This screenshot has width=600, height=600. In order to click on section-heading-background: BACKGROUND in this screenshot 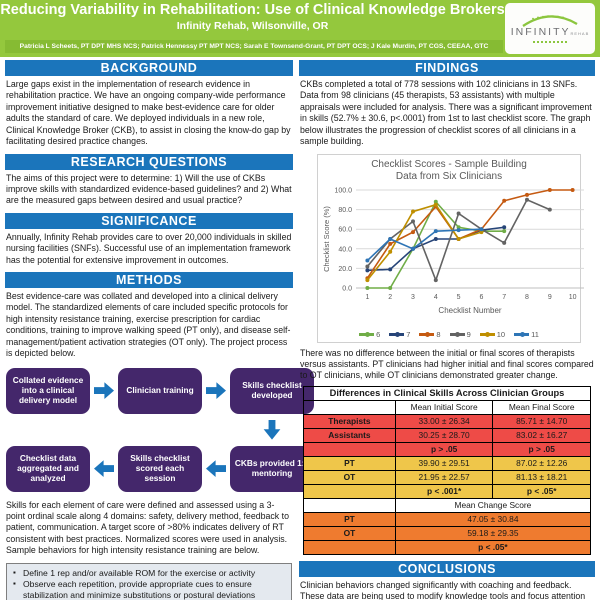, I will do `click(149, 68)`.